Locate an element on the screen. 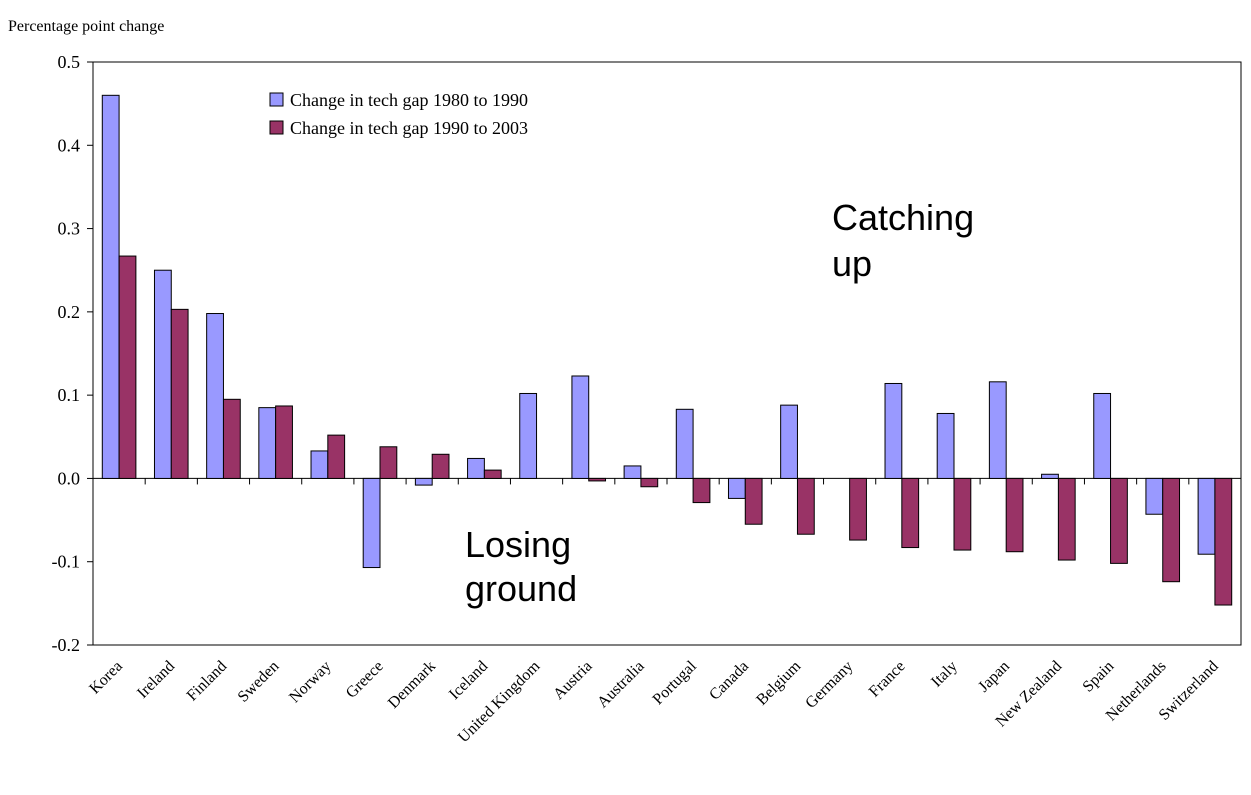  x-tick-label: France is located at coordinates (887, 679).